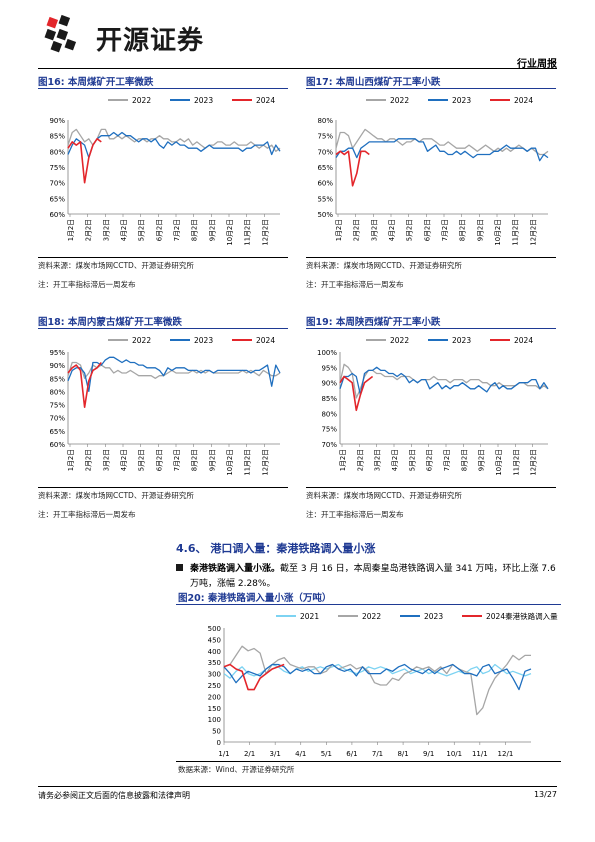 The height and width of the screenshot is (842, 595). What do you see at coordinates (326, 754) in the screenshot?
I see `x-tick-label: 5/1` at bounding box center [326, 754].